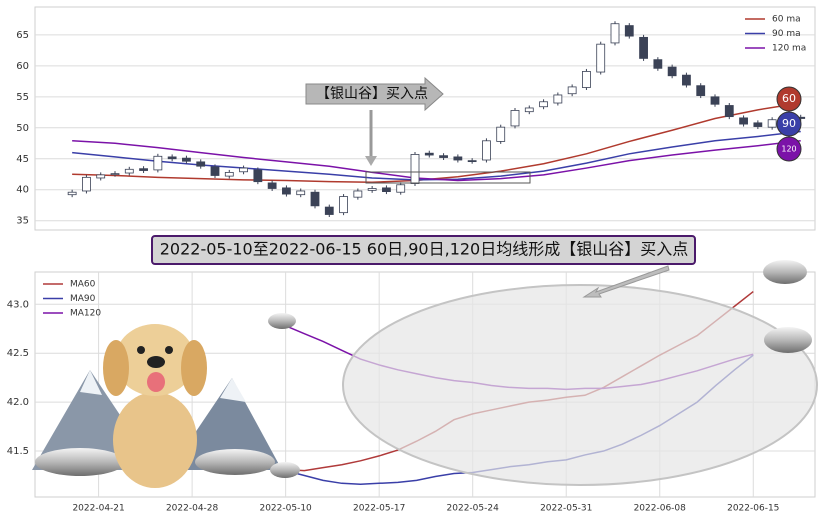 This screenshot has height=520, width=822. I want to click on y-tick-label: 60, so click(22, 66).